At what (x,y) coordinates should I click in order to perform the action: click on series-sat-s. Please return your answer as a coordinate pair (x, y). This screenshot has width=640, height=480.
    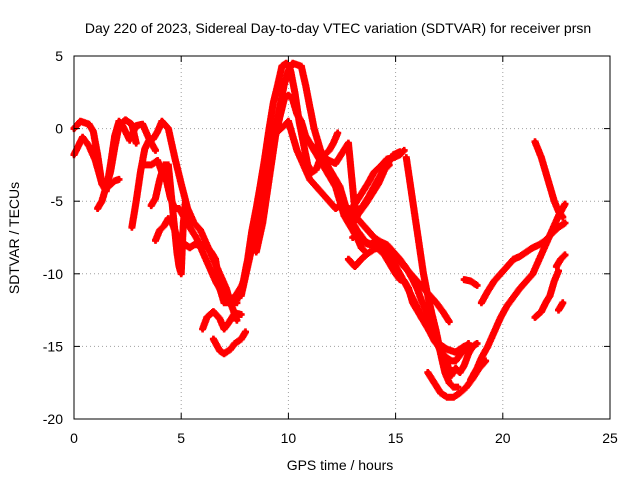
    Looking at the image, I should click on (432, 272).